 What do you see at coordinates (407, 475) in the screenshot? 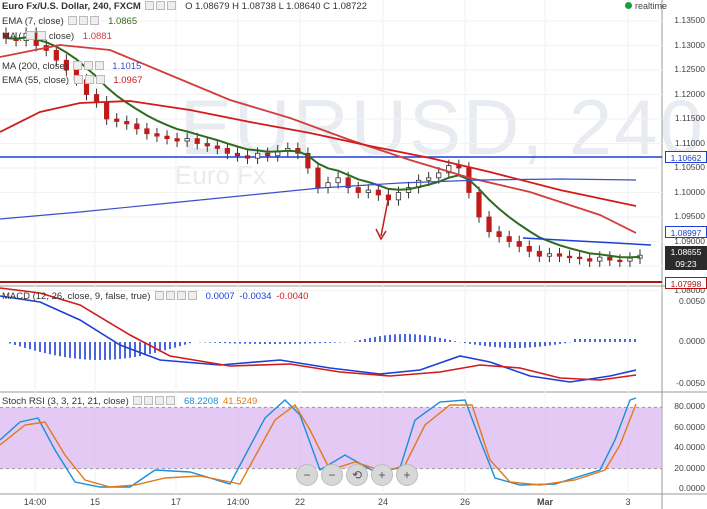
I see `zoom-in-button: +` at bounding box center [407, 475].